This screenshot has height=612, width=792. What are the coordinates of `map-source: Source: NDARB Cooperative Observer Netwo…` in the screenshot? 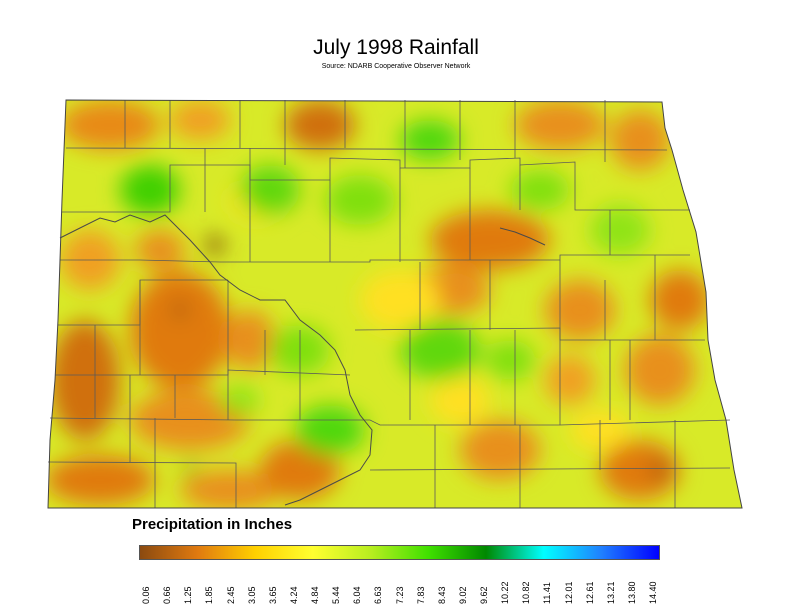 It's located at (396, 66).